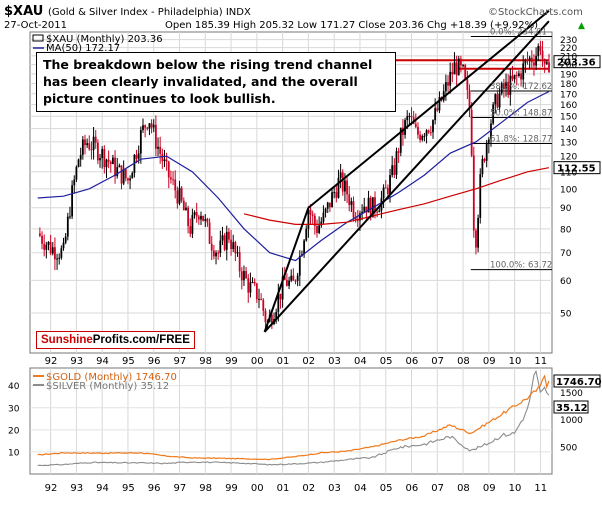 The width and height of the screenshot is (602, 506). Describe the element at coordinates (111, 377) in the screenshot. I see `legend-gold-label: $GOLD (Monthly) 1746.70` at that location.